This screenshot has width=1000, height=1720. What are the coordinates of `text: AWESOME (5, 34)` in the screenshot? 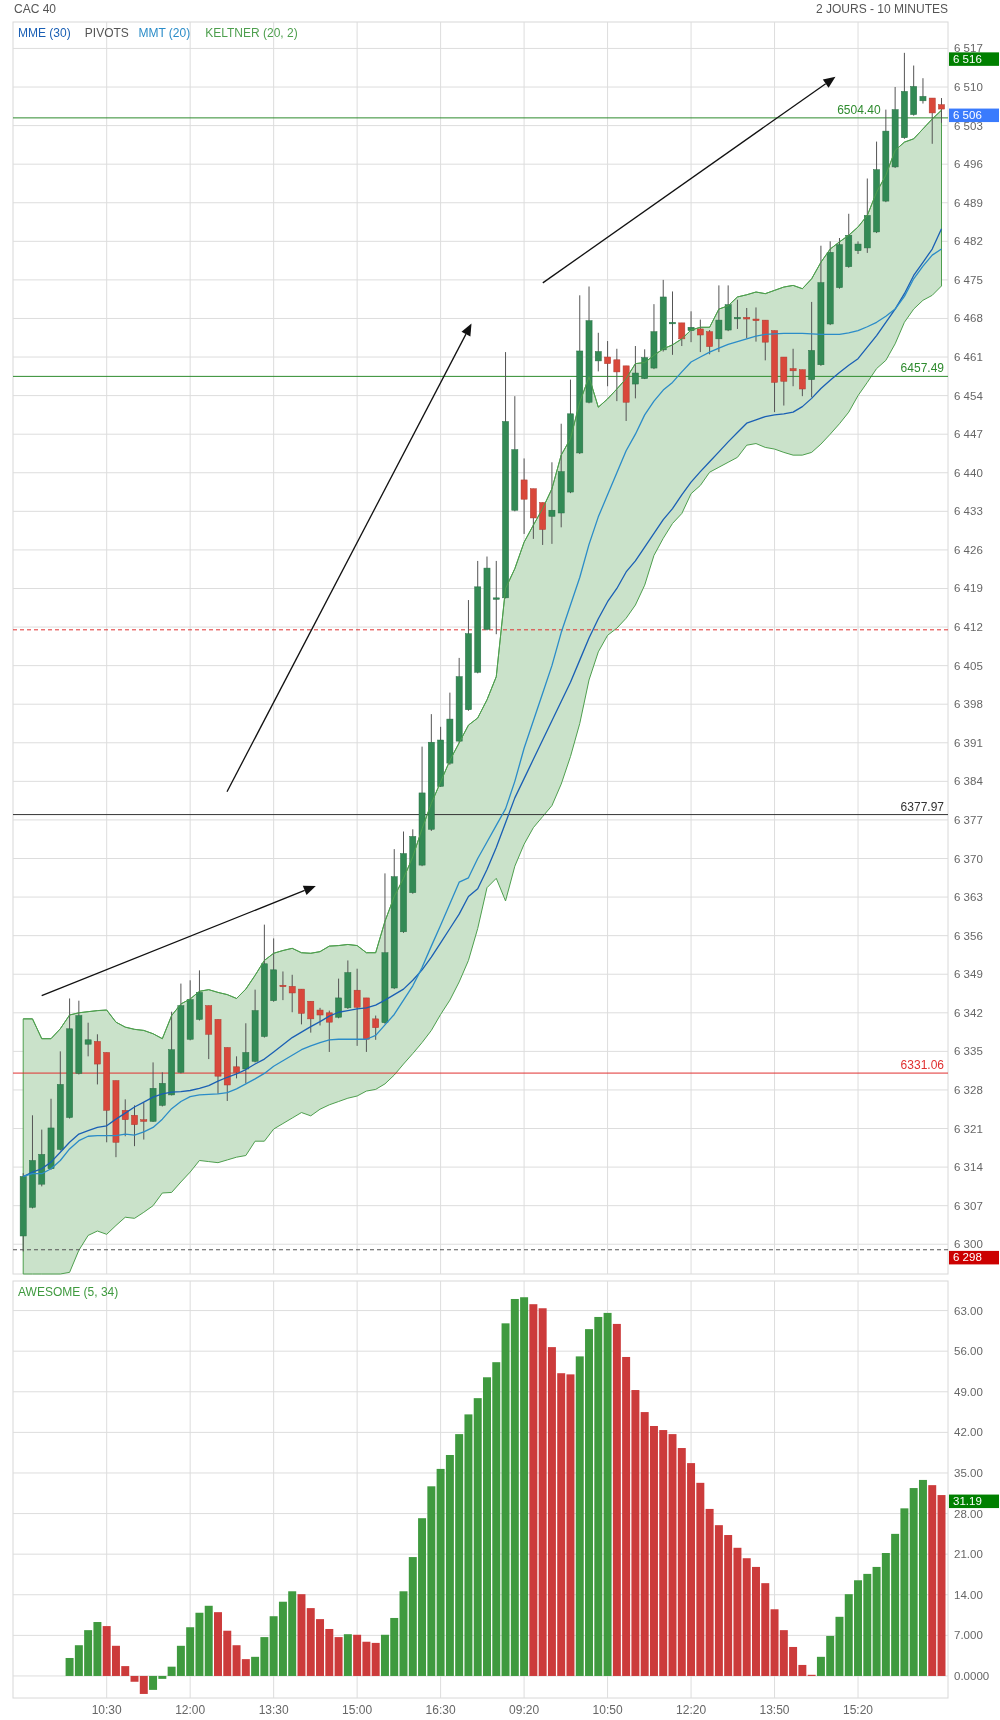 It's located at (68, 1292).